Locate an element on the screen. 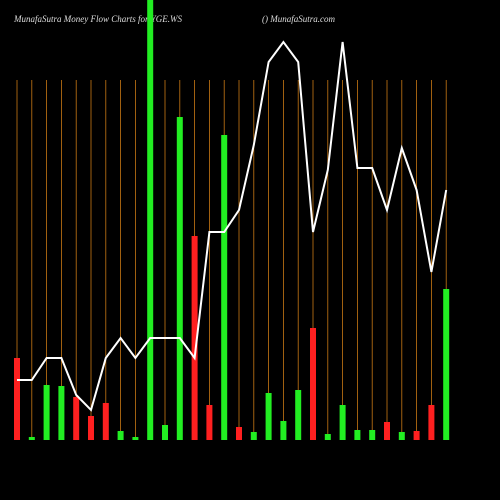 The image size is (500, 500). chart-title: MunafaSutra Money Flow Charts for YGE.WS is located at coordinates (97, 19).